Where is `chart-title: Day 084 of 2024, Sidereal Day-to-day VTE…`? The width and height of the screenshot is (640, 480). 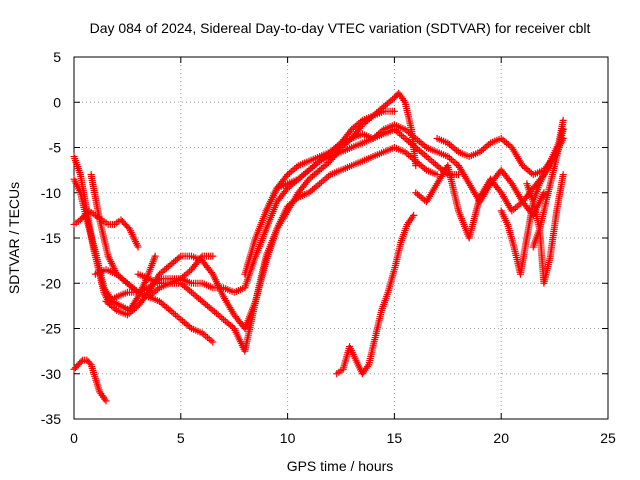 chart-title: Day 084 of 2024, Sidereal Day-to-day VTE… is located at coordinates (340, 28).